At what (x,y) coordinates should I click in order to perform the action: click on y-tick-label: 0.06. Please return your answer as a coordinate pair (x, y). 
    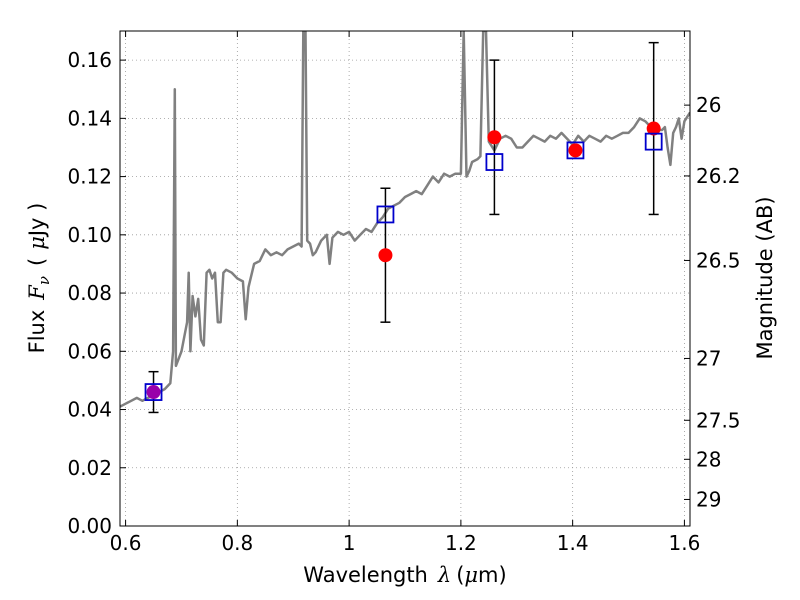
    Looking at the image, I should click on (89, 351).